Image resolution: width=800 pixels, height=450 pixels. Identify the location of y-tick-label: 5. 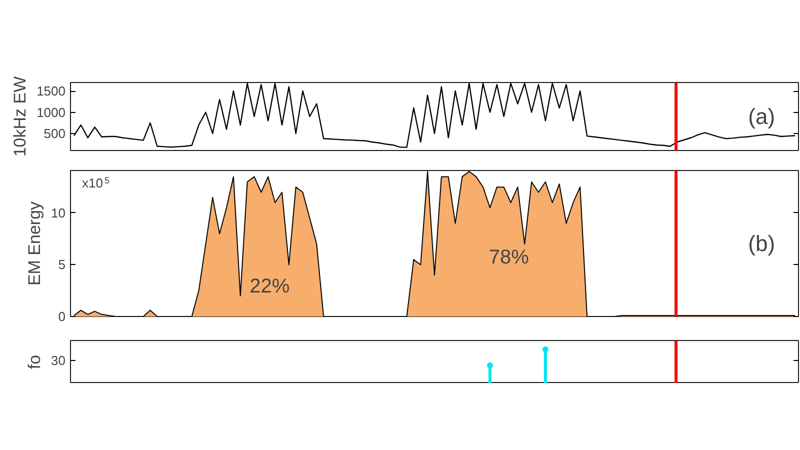
(62, 264).